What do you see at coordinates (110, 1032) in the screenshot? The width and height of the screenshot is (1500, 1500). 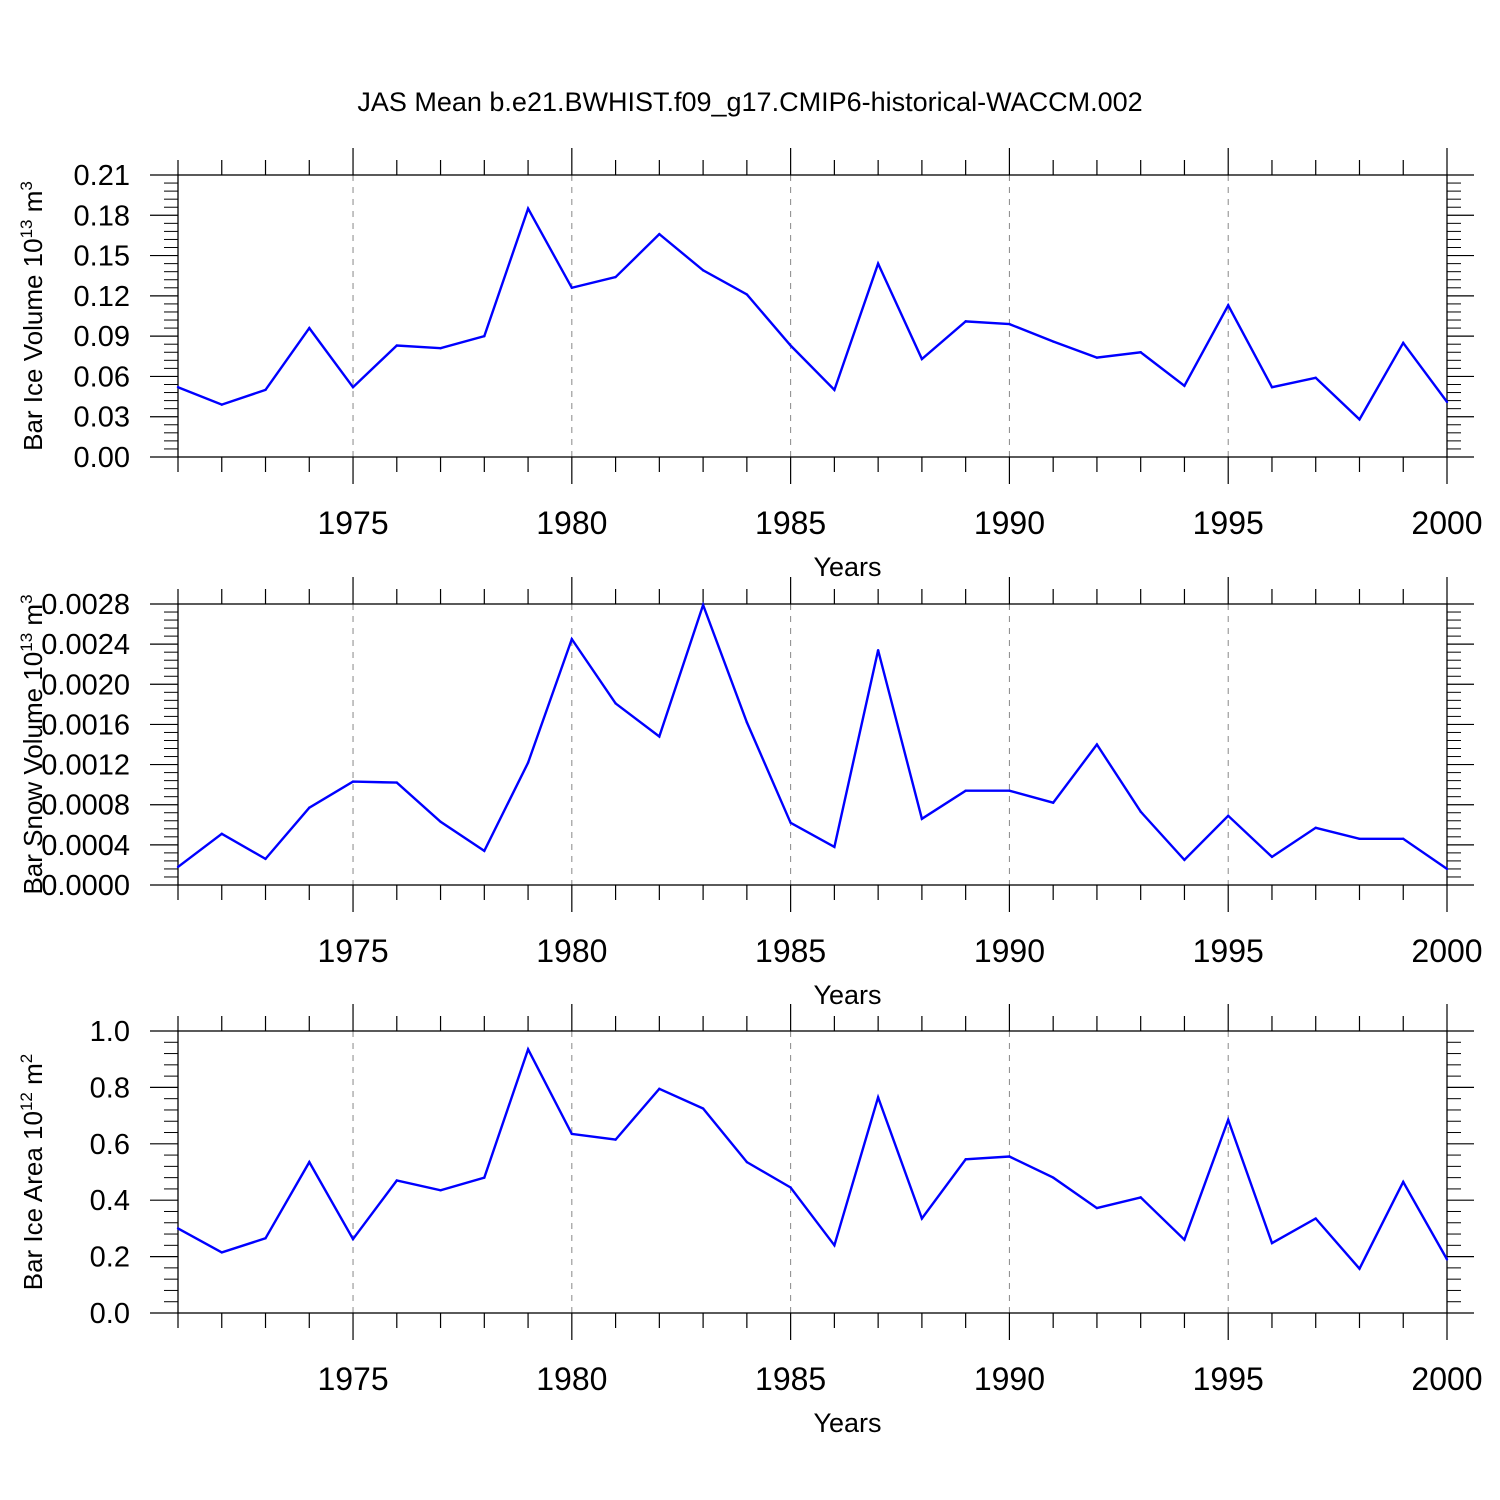 I see `y-tick-label: 1.0` at bounding box center [110, 1032].